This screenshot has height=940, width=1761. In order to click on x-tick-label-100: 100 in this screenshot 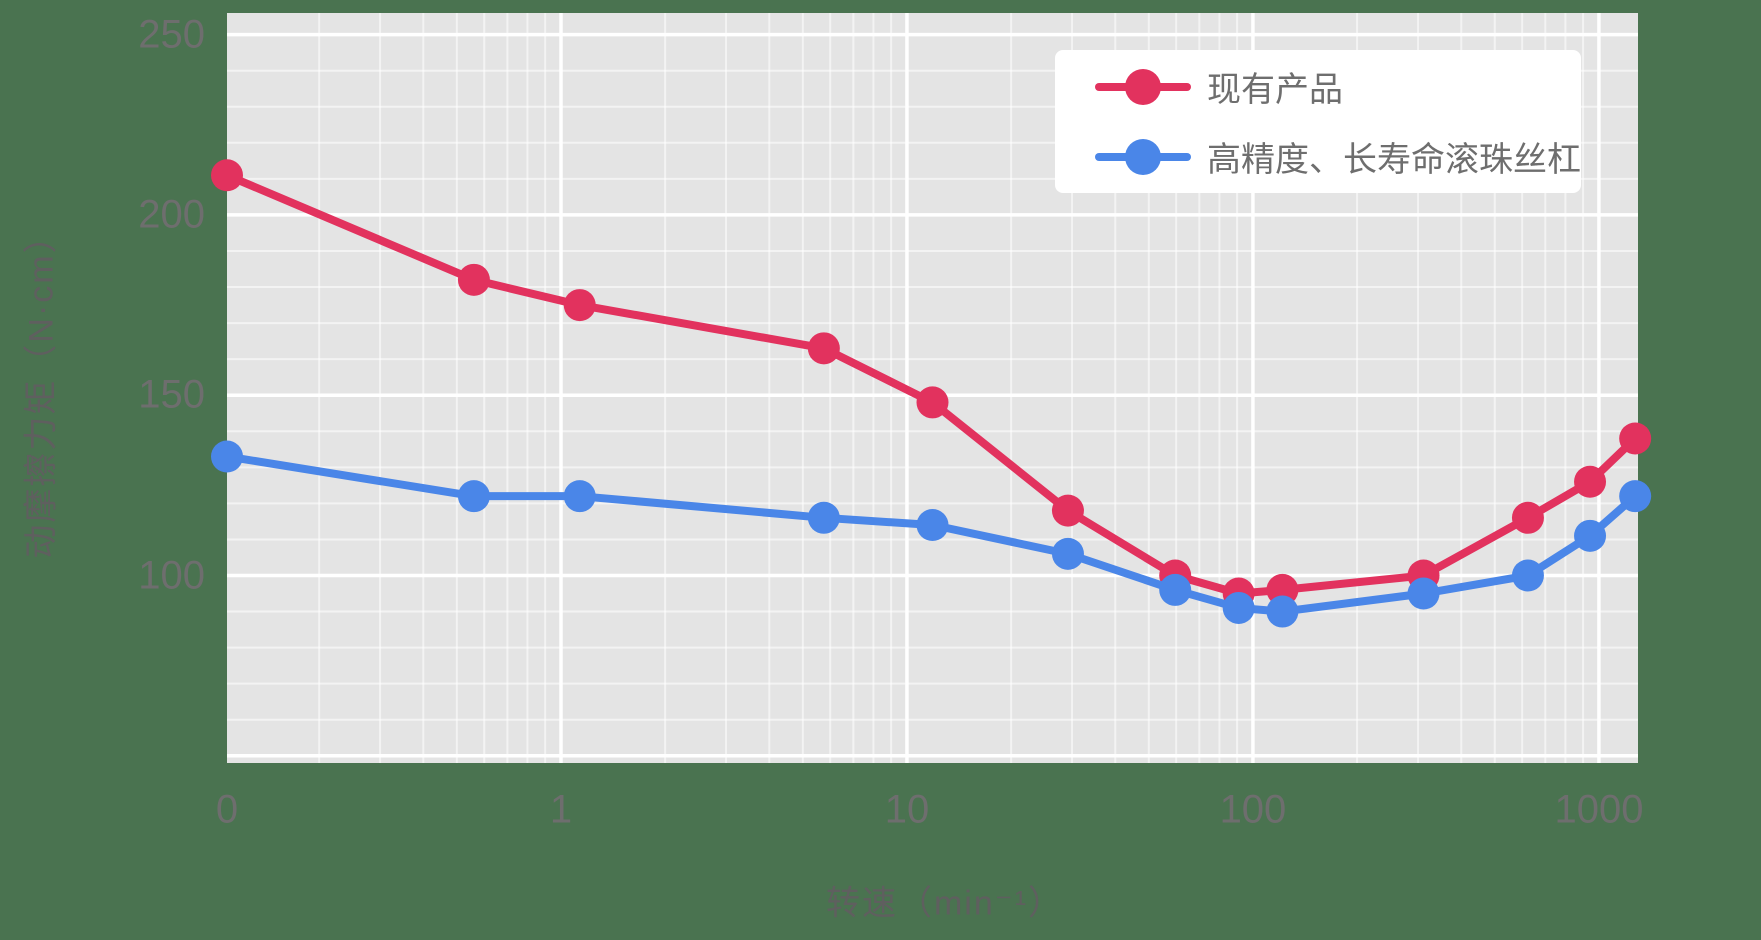, I will do `click(1253, 809)`.